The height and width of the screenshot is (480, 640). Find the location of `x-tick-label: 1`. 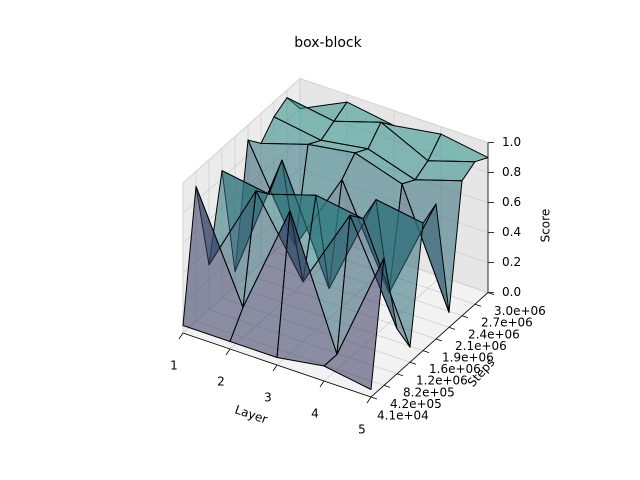

x-tick-label: 1 is located at coordinates (174, 366).